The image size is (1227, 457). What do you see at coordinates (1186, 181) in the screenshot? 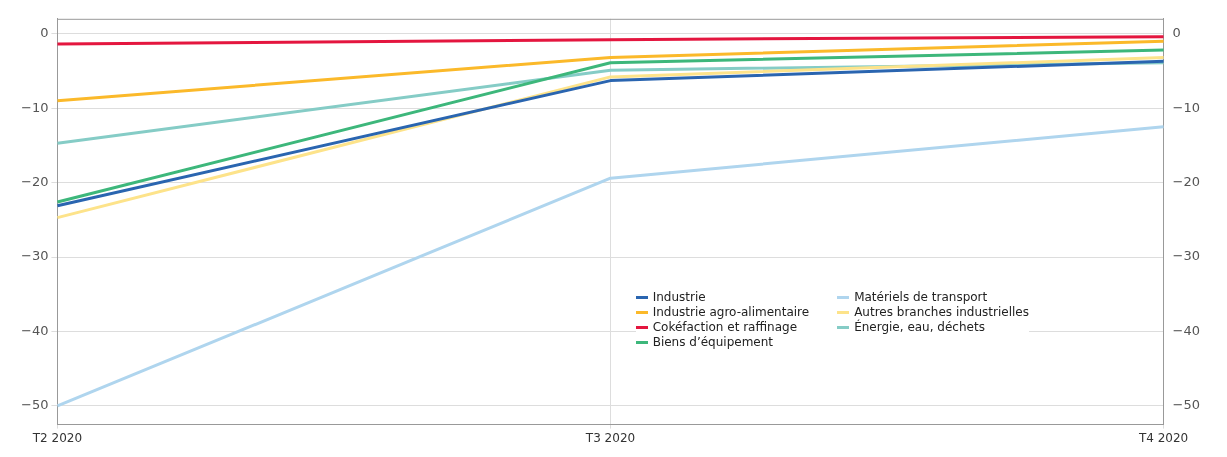
I see `y2-tick-label: −20` at bounding box center [1186, 181].